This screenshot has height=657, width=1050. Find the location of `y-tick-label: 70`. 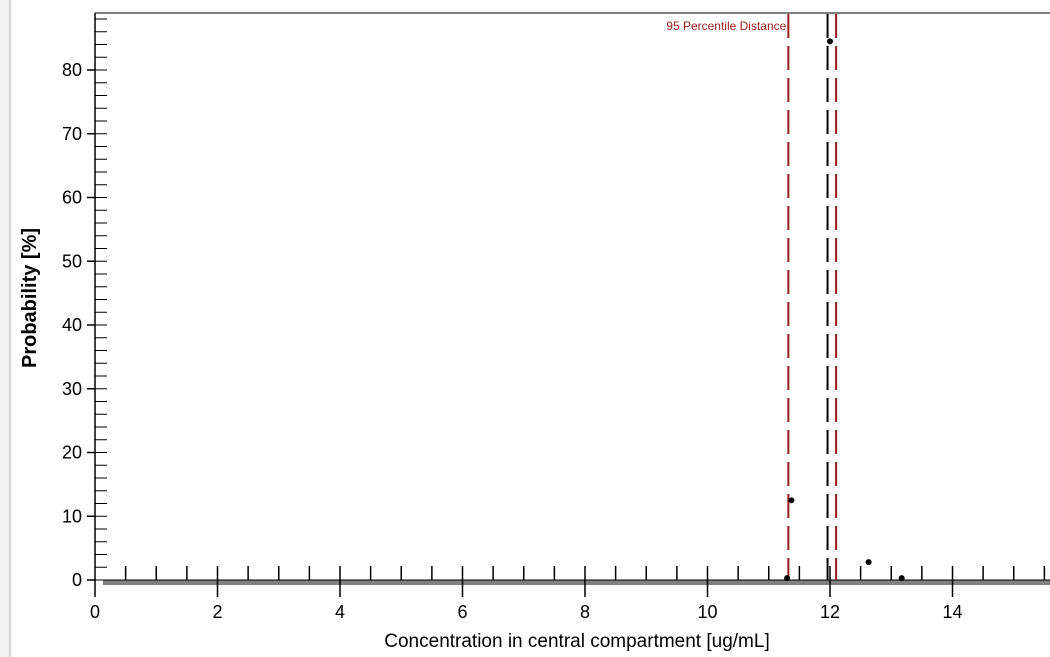

y-tick-label: 70 is located at coordinates (72, 134).